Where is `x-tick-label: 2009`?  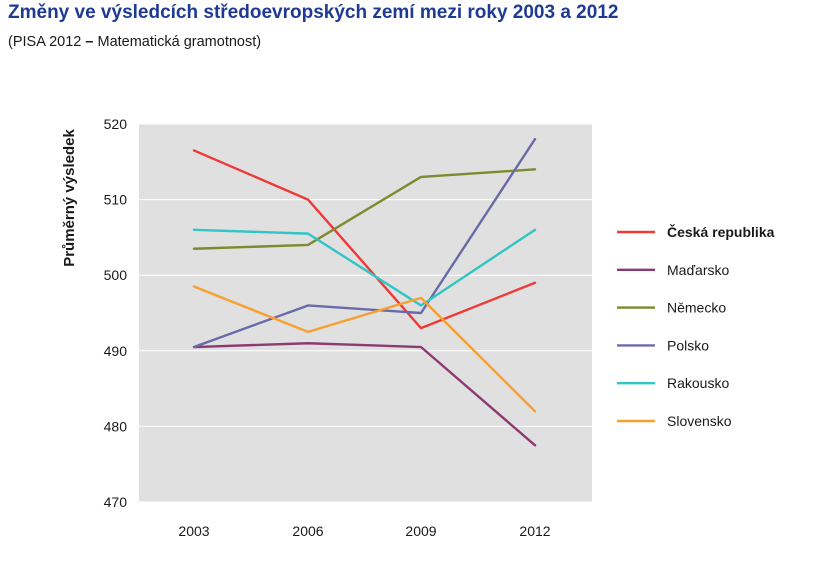 x-tick-label: 2009 is located at coordinates (420, 531).